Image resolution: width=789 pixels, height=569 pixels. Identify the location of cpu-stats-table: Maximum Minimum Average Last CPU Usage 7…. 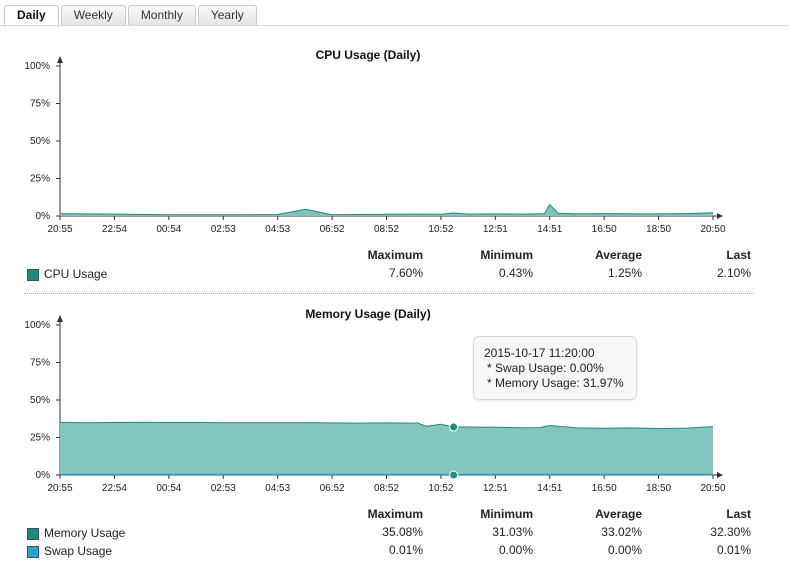
(394, 266).